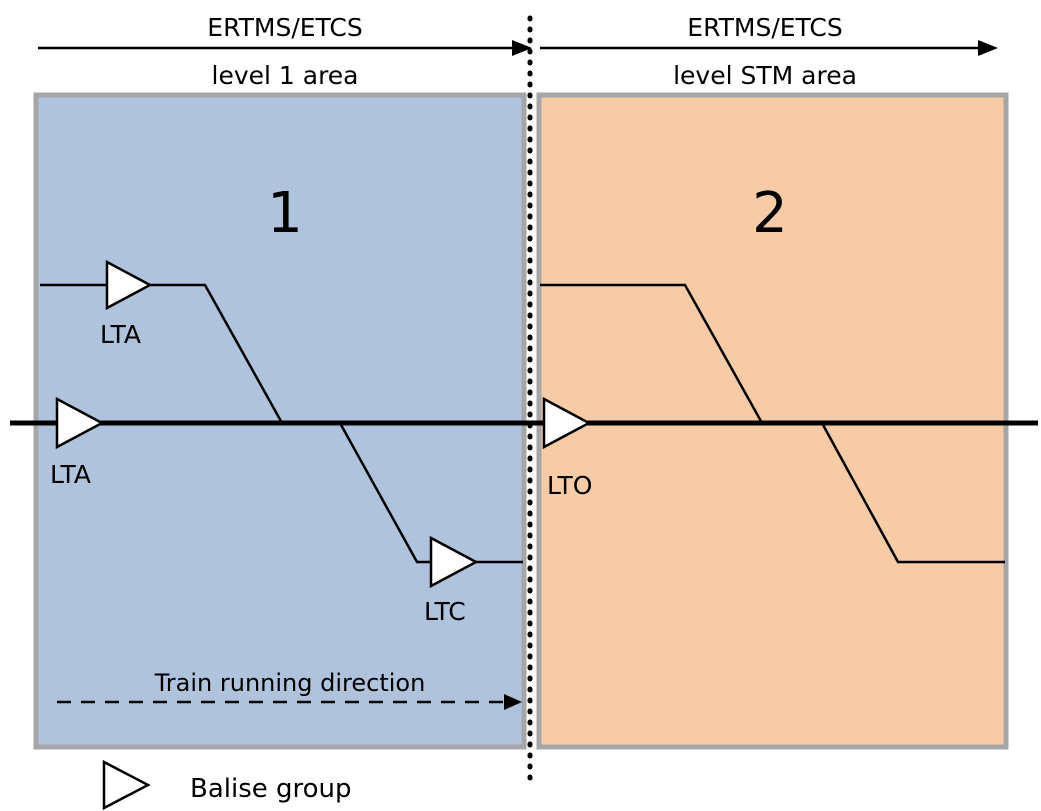 The height and width of the screenshot is (811, 1041). Describe the element at coordinates (765, 75) in the screenshot. I see `levelstm-subtitle: level STM area` at that location.